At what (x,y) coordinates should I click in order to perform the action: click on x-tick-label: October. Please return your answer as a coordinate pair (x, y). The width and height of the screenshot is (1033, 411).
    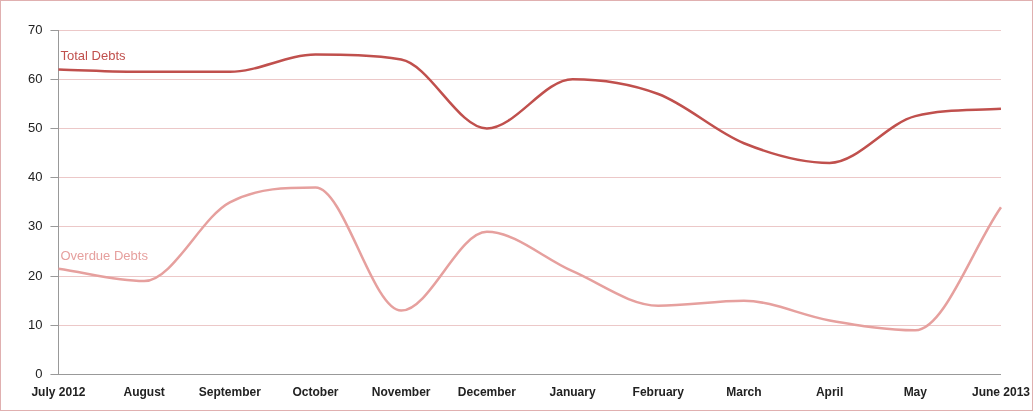
    Looking at the image, I should click on (315, 392).